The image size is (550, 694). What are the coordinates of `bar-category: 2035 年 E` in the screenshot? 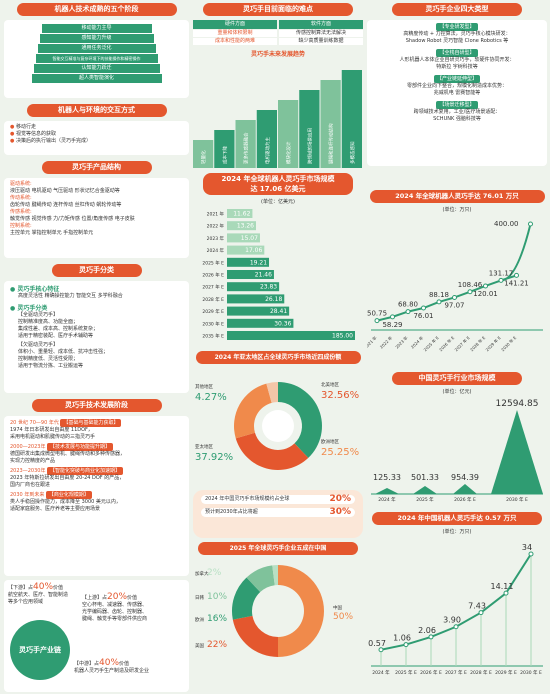 It's located at (213, 336).